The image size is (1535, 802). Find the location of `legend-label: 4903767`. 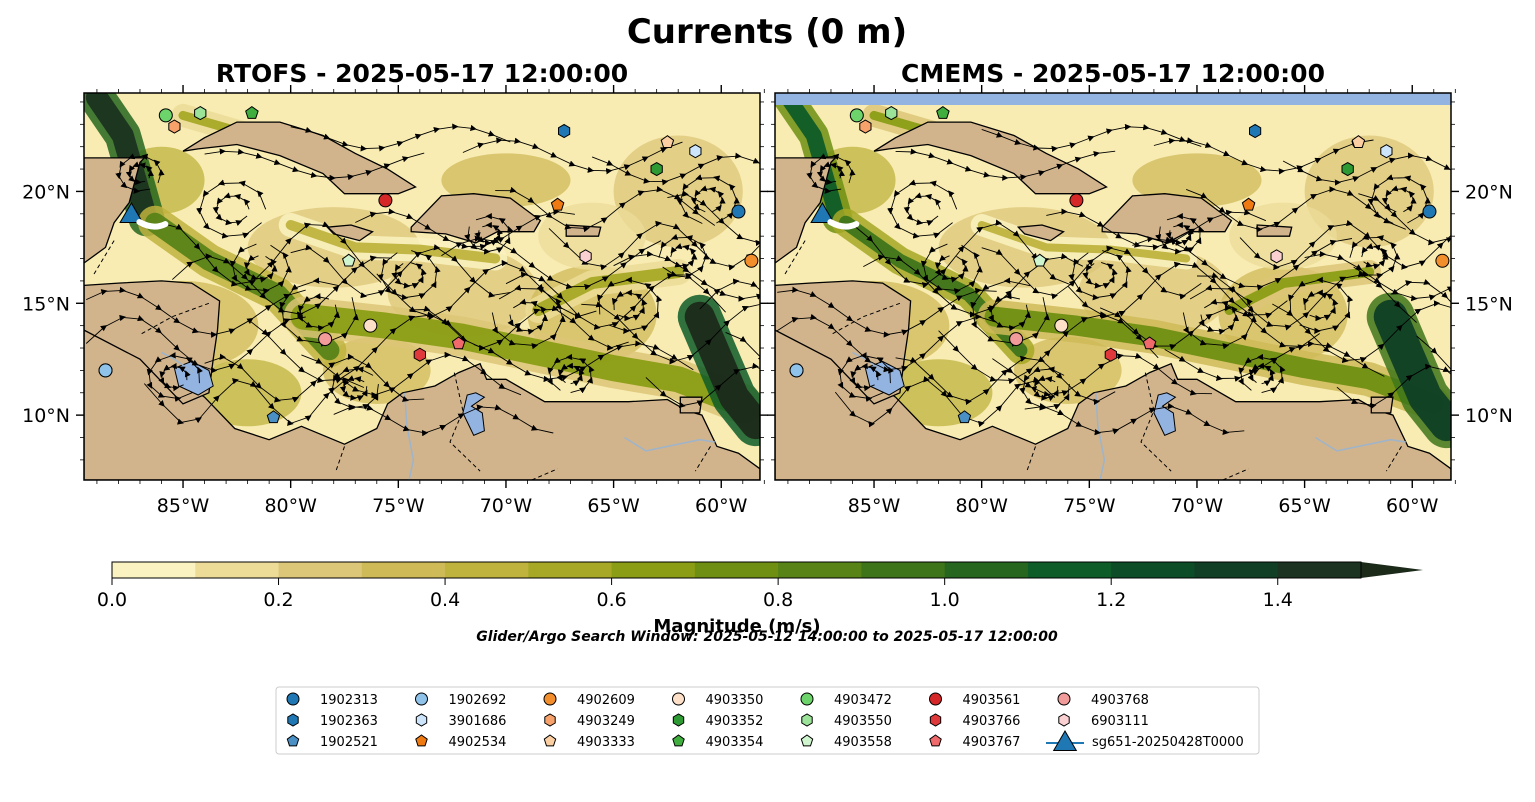

legend-label: 4903767 is located at coordinates (992, 742).